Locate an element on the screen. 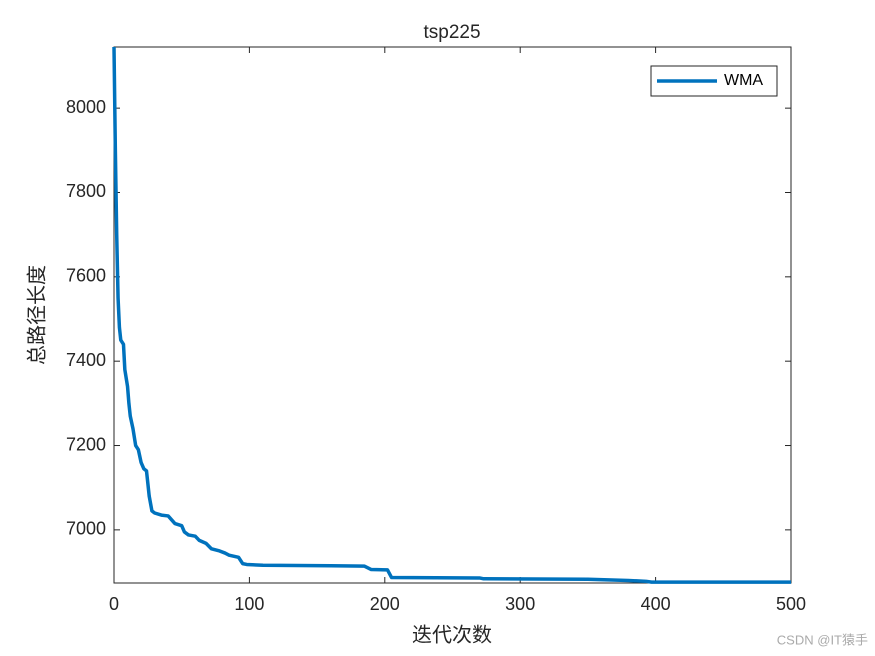 The width and height of the screenshot is (875, 656). y-tick-label: 7800 is located at coordinates (86, 191).